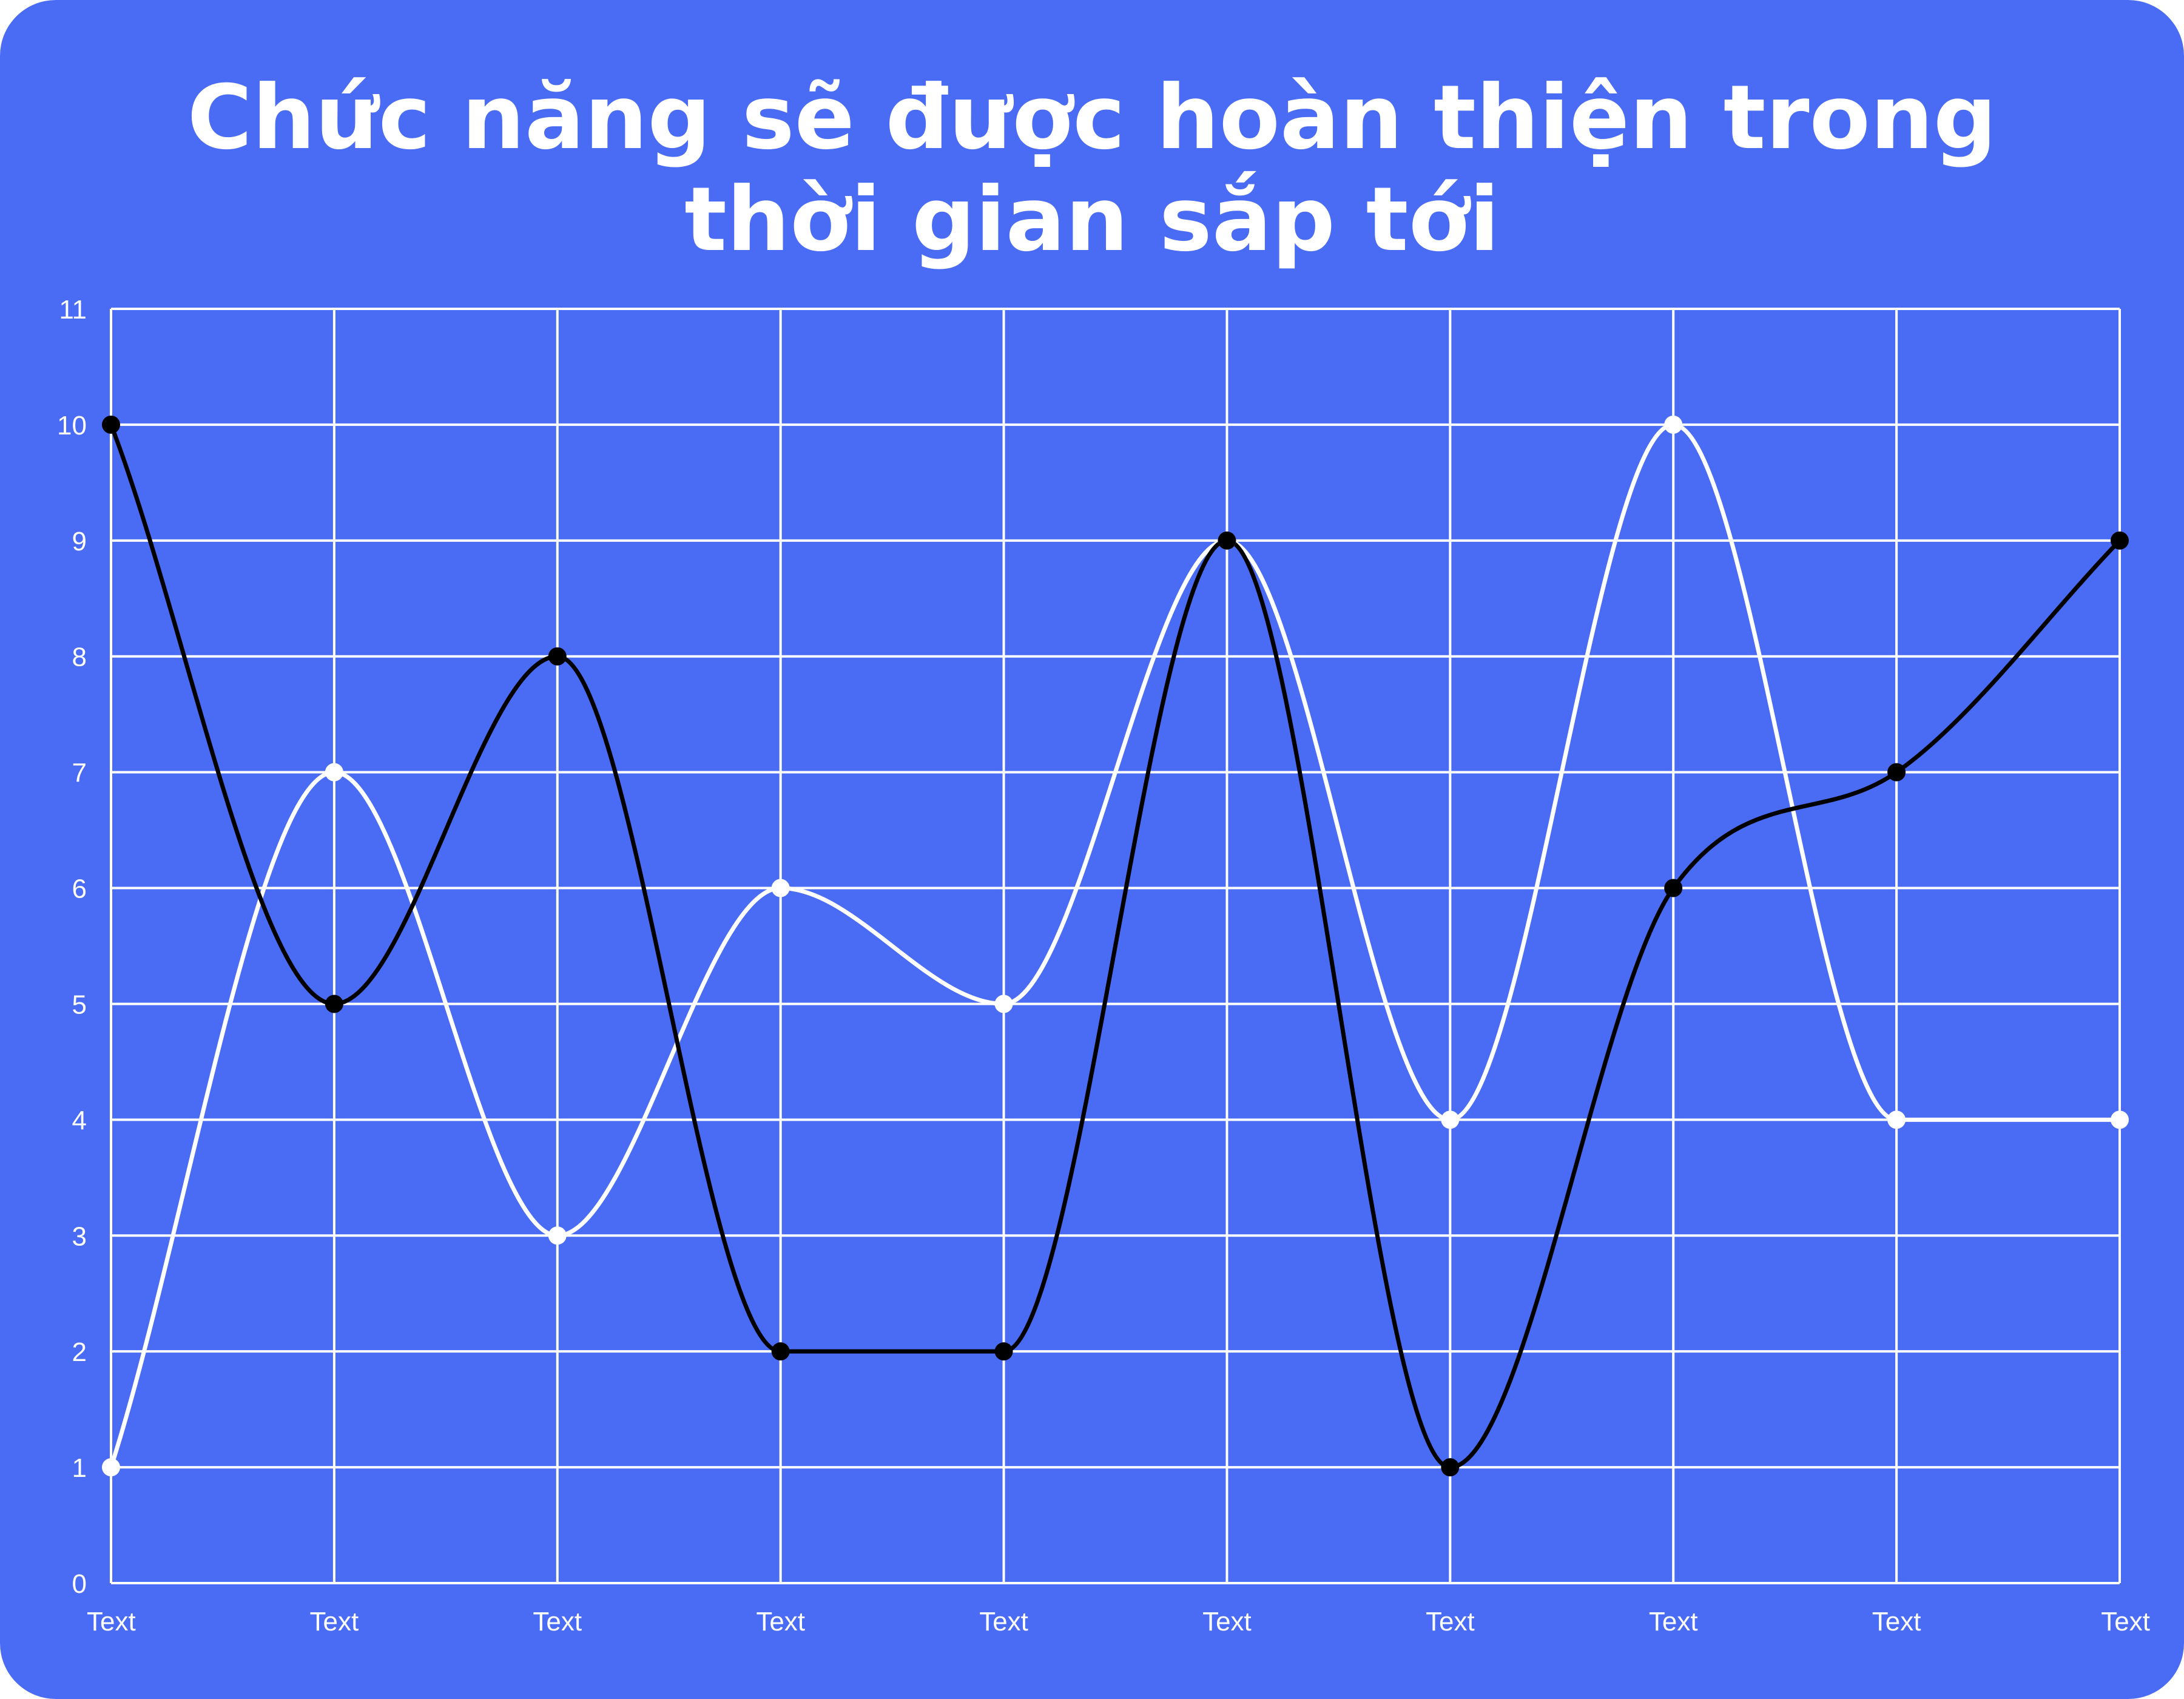 The height and width of the screenshot is (1699, 2184). What do you see at coordinates (79, 1352) in the screenshot?
I see `y-tick-label: 2` at bounding box center [79, 1352].